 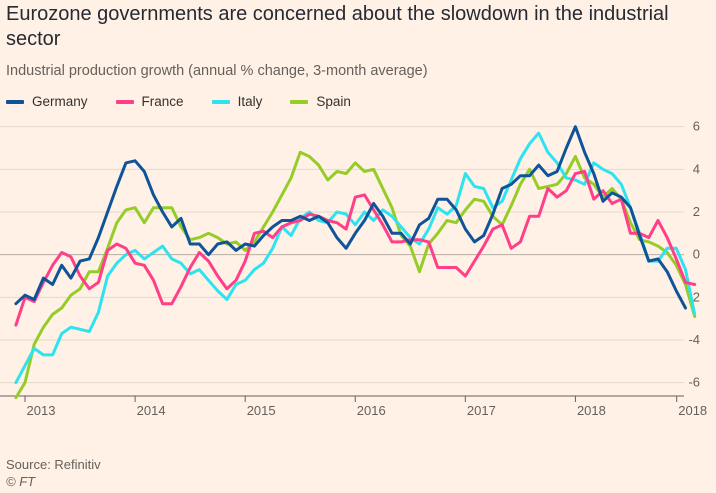 I want to click on legend-item-france: France, so click(x=149, y=101).